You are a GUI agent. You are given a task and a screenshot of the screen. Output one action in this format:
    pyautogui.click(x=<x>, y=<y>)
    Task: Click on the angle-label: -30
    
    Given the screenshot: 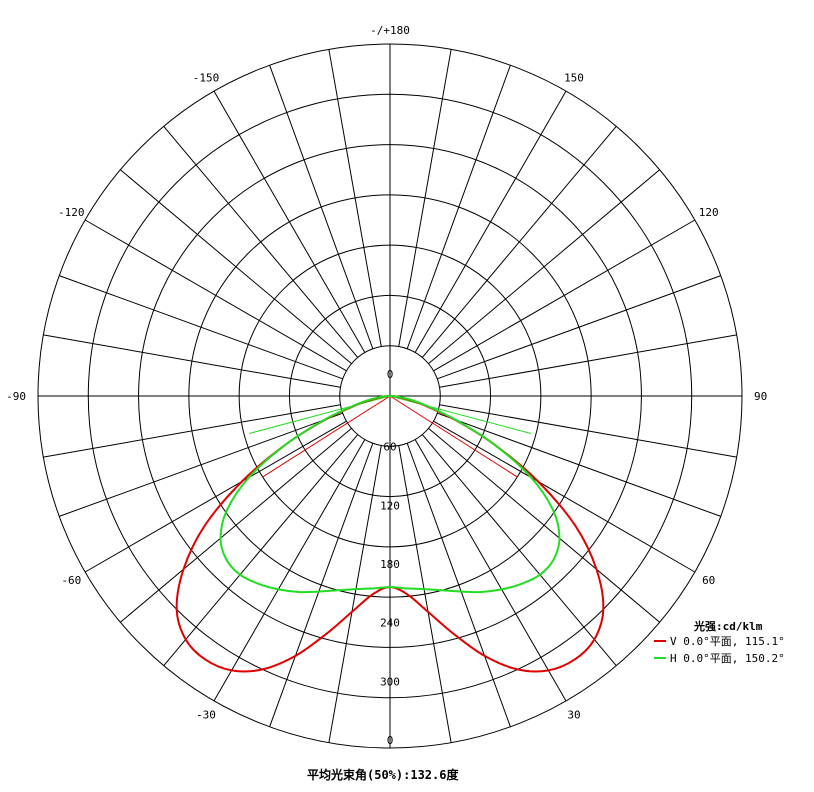 What is the action you would take?
    pyautogui.click(x=206, y=715)
    